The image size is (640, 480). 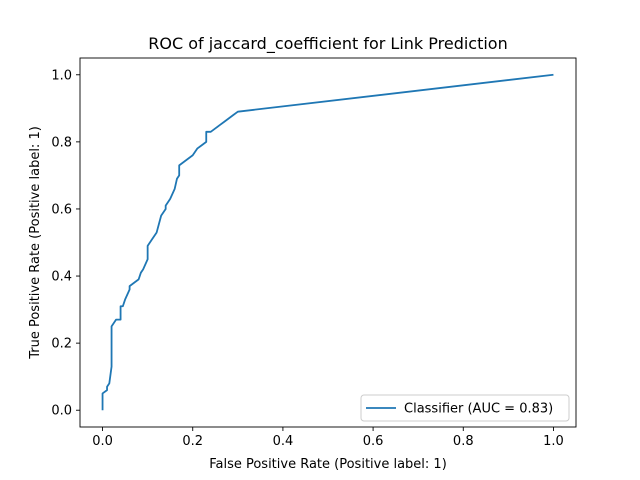 I want to click on x-tick-label: 0.2, so click(x=192, y=441).